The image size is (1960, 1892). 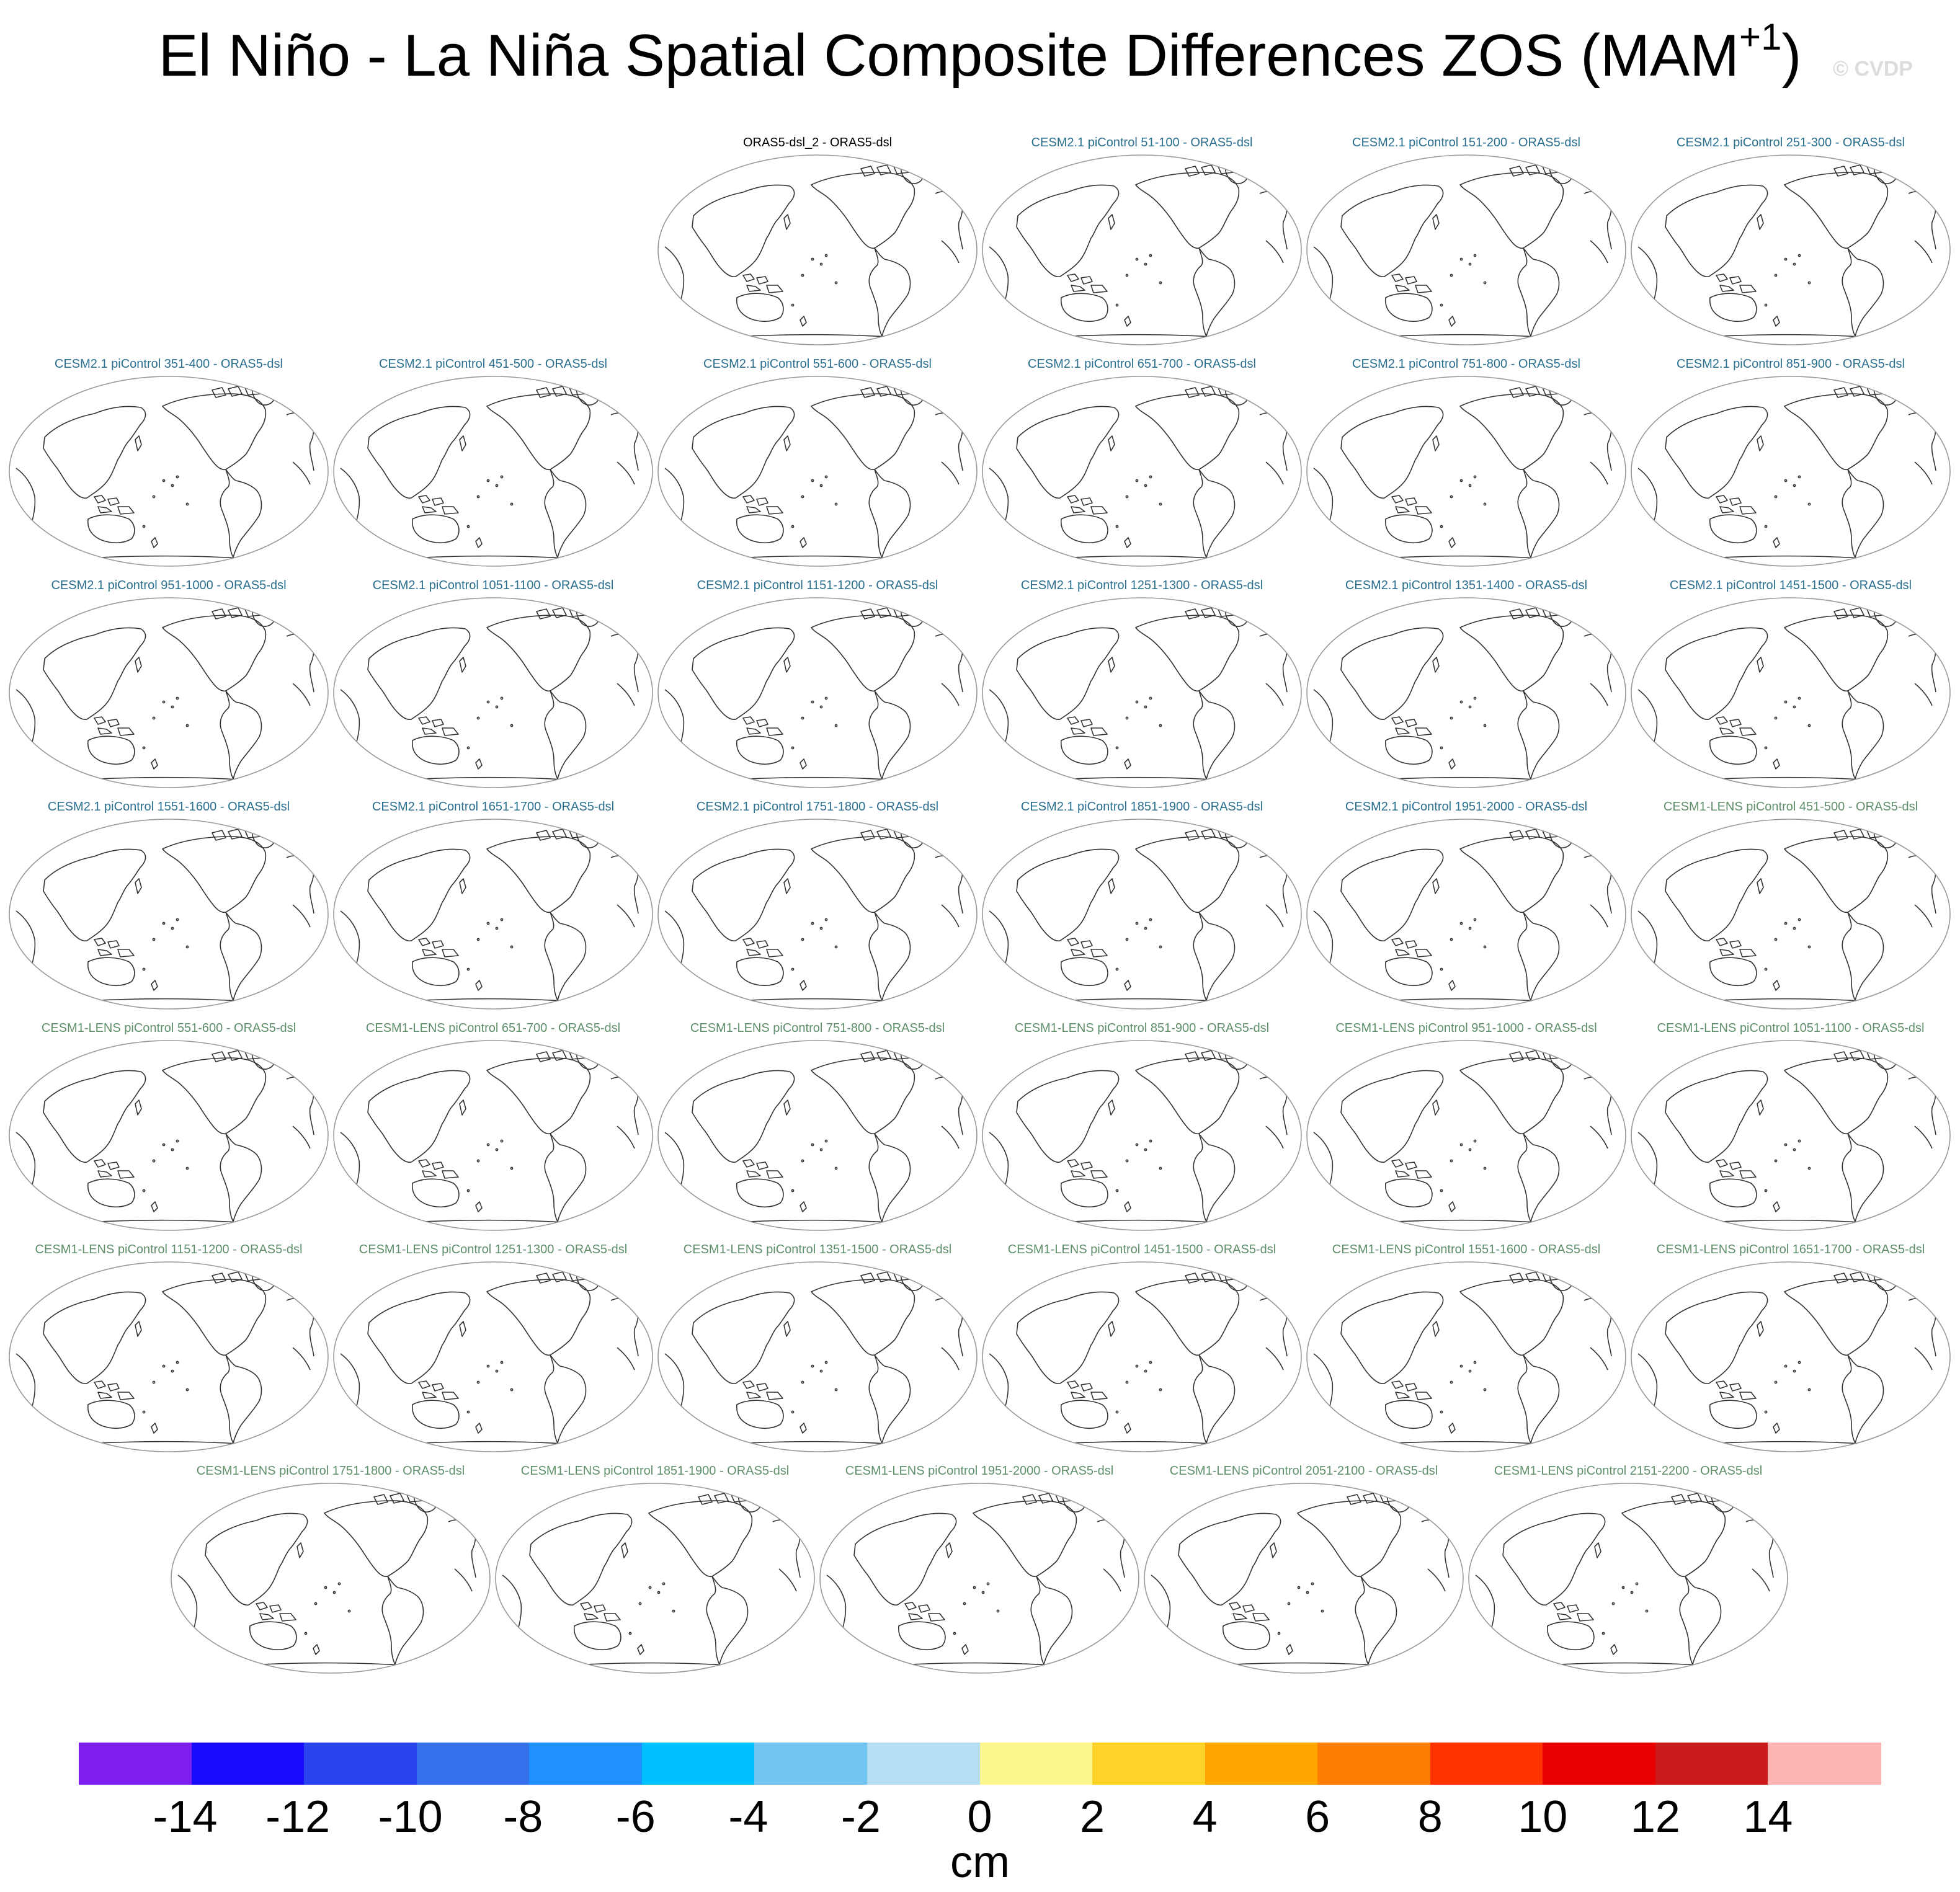 I want to click on panel-title: CESM1-LENS piControl 651-700 - ORAS5-dsl, so click(x=493, y=1028).